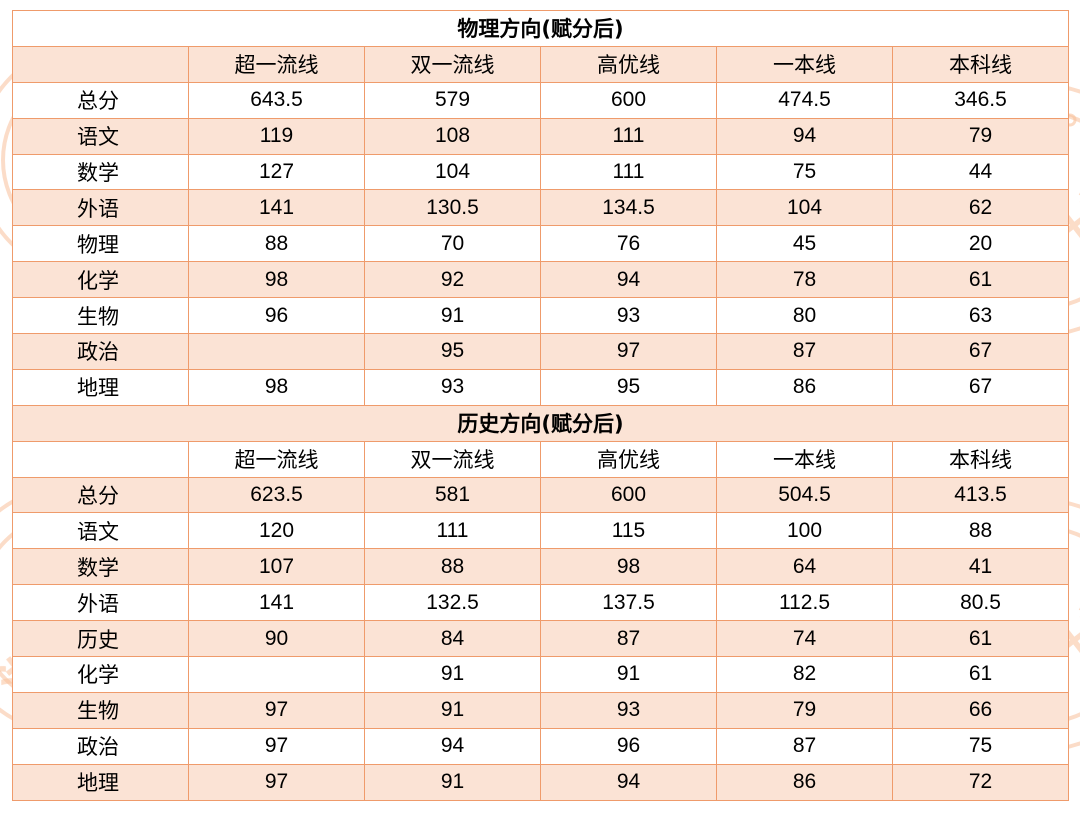 The width and height of the screenshot is (1080, 825). Describe the element at coordinates (980, 316) in the screenshot. I see `score-cell: 63` at that location.